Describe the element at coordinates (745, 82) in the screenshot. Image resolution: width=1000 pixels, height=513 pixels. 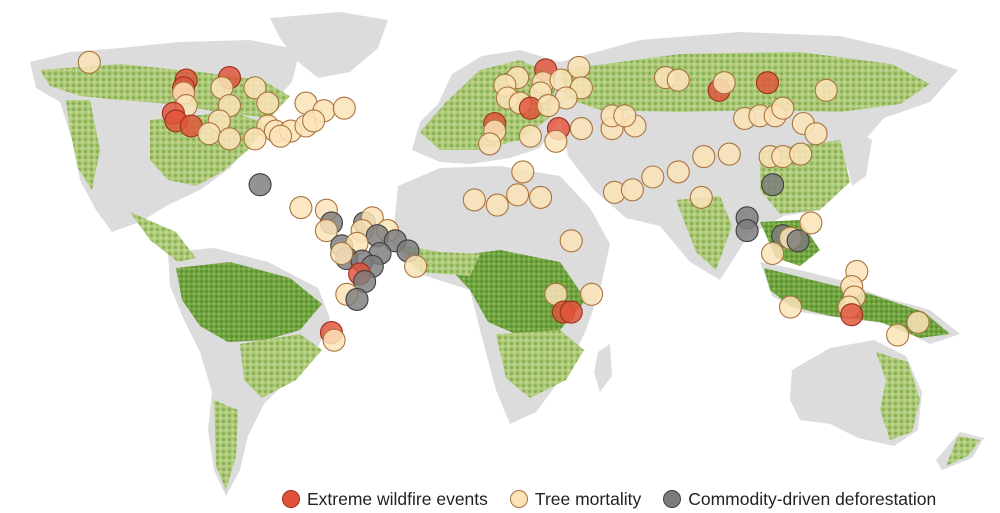
I see `forest-siberia` at that location.